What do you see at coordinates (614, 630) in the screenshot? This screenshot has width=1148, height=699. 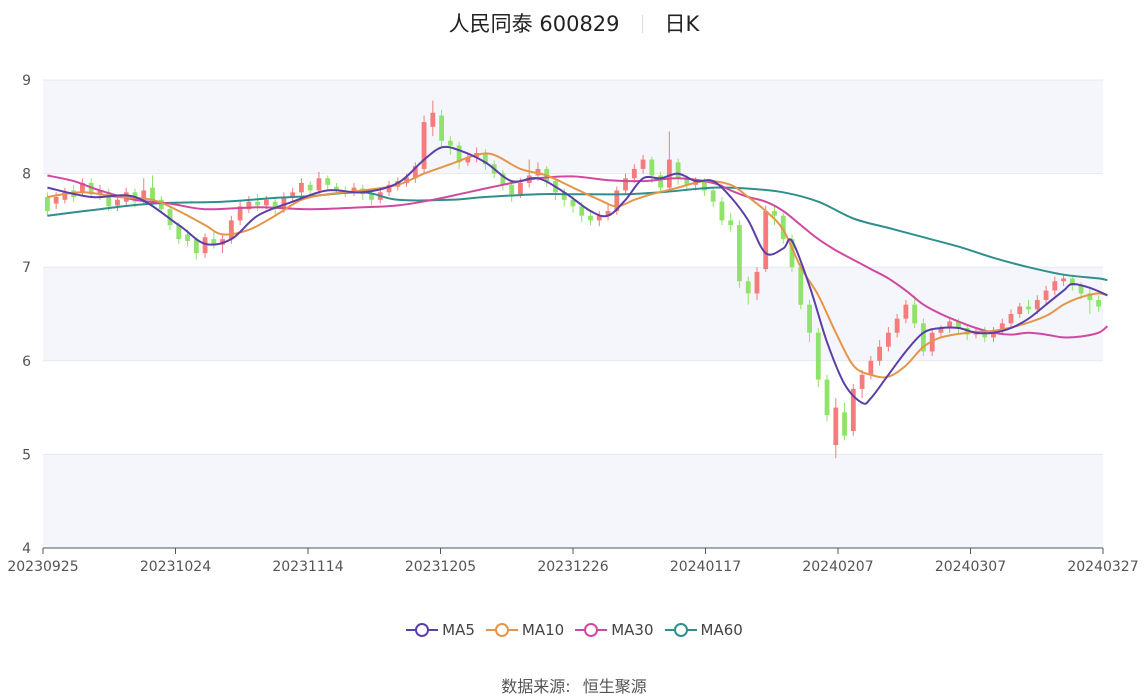 I see `legend-item-ma30: MA30` at bounding box center [614, 630].